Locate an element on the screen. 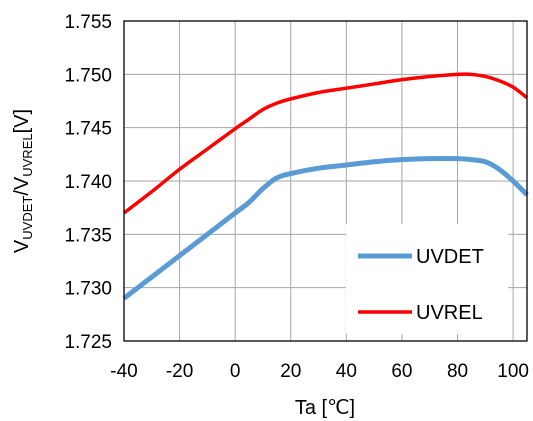 This screenshot has width=533, height=421. x-tick-label: 100 is located at coordinates (513, 371).